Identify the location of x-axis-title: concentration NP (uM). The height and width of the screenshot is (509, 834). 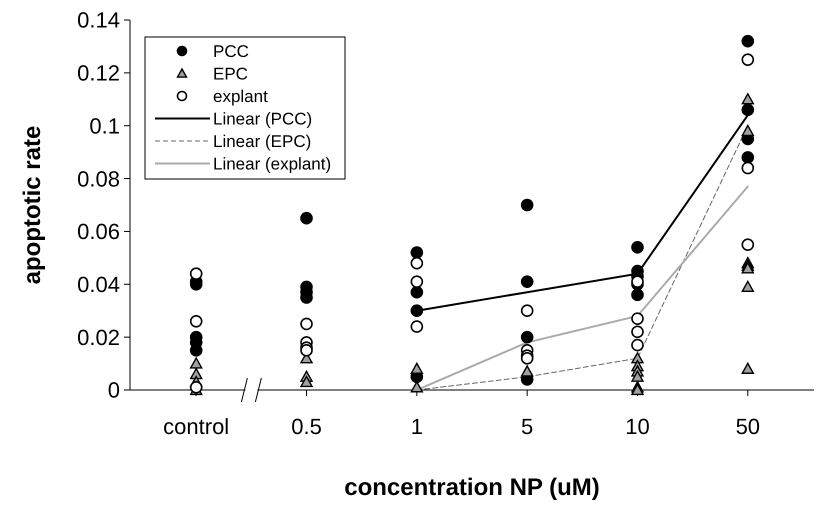
(472, 487).